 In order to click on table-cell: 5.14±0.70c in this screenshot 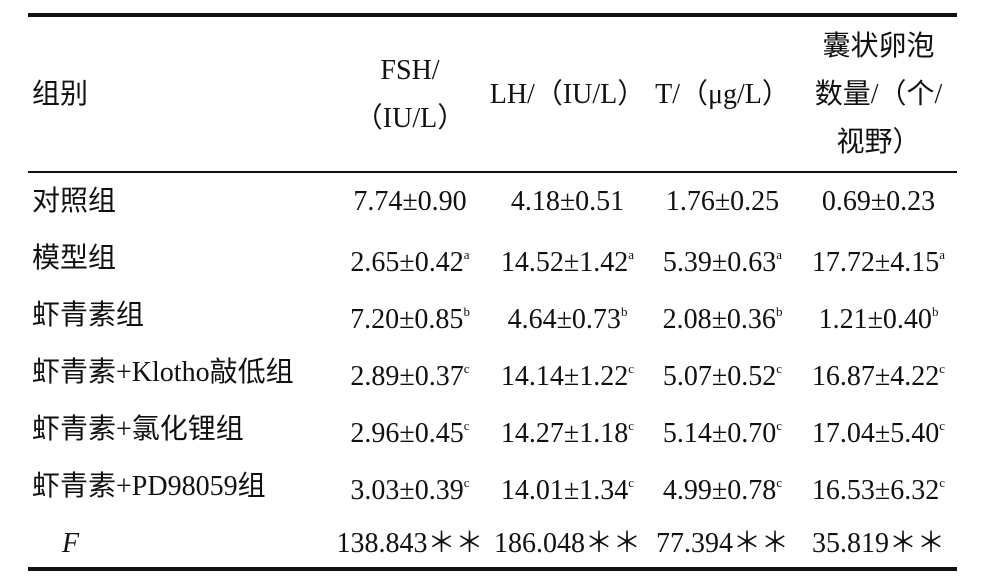, I will do `click(722, 429)`.